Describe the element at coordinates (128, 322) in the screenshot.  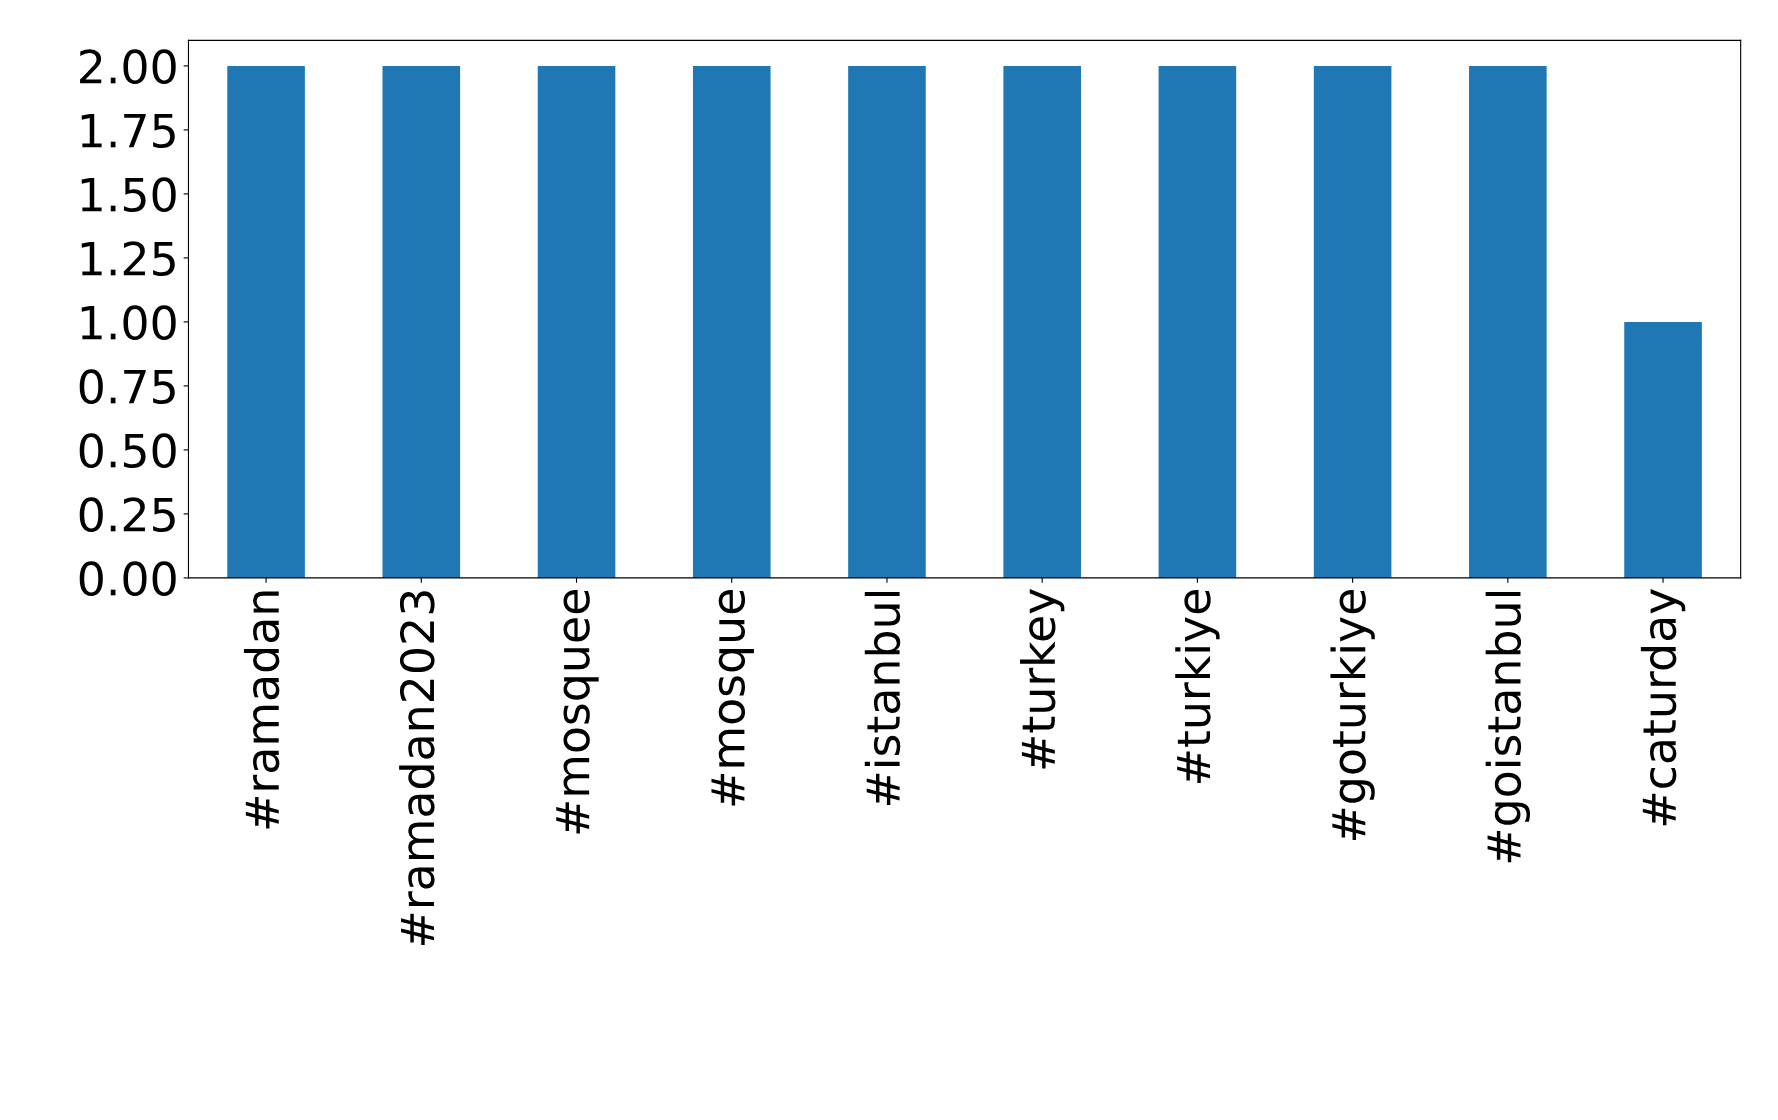
I see `y-tick-label: 1.00` at that location.